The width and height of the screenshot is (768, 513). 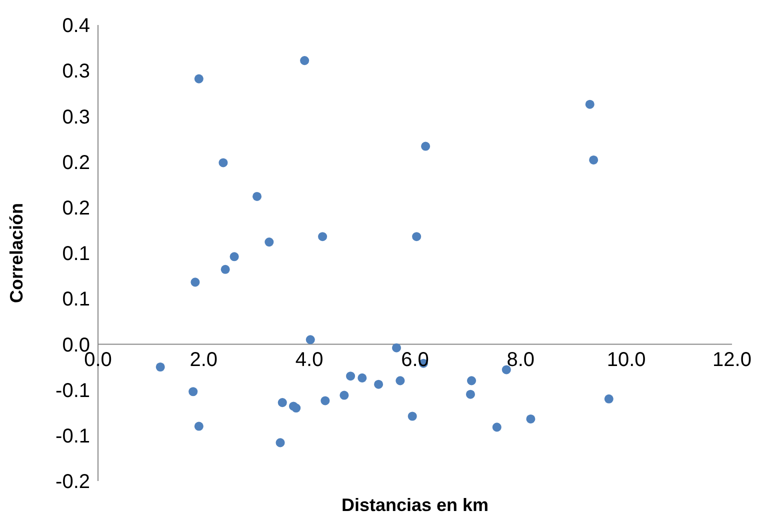 I want to click on y-tick-label: -0.2, so click(x=73, y=482).